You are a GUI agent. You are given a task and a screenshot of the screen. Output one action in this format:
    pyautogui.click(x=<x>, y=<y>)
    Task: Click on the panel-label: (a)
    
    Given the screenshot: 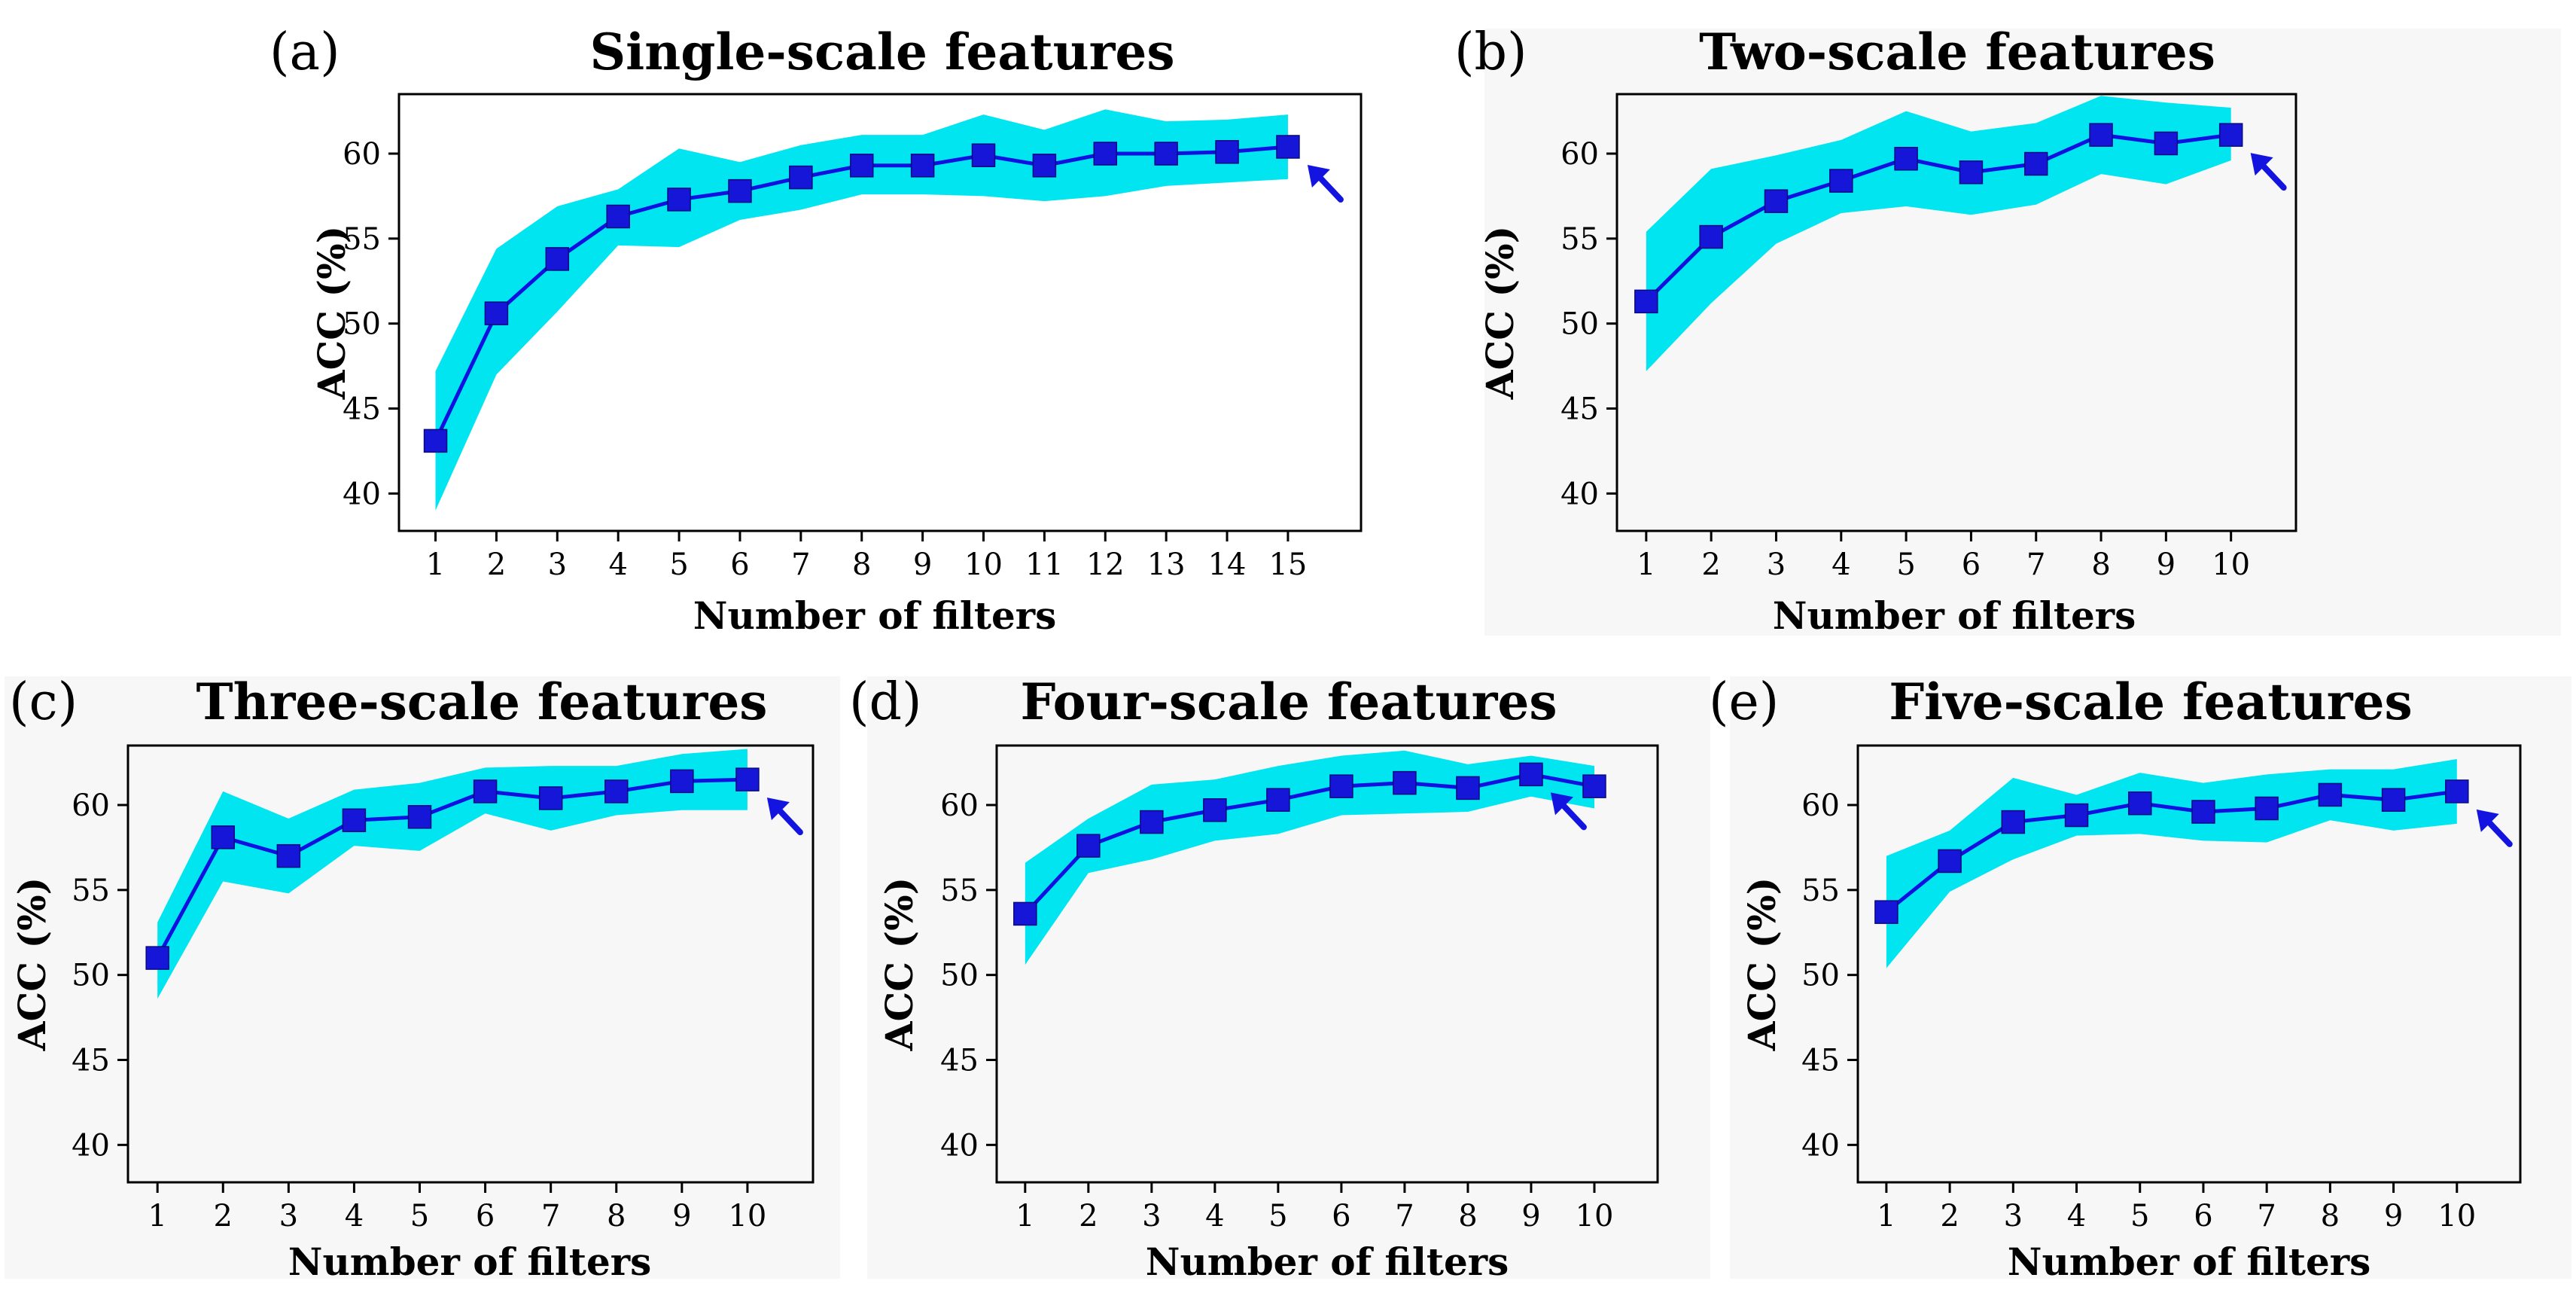 What is the action you would take?
    pyautogui.click(x=305, y=53)
    